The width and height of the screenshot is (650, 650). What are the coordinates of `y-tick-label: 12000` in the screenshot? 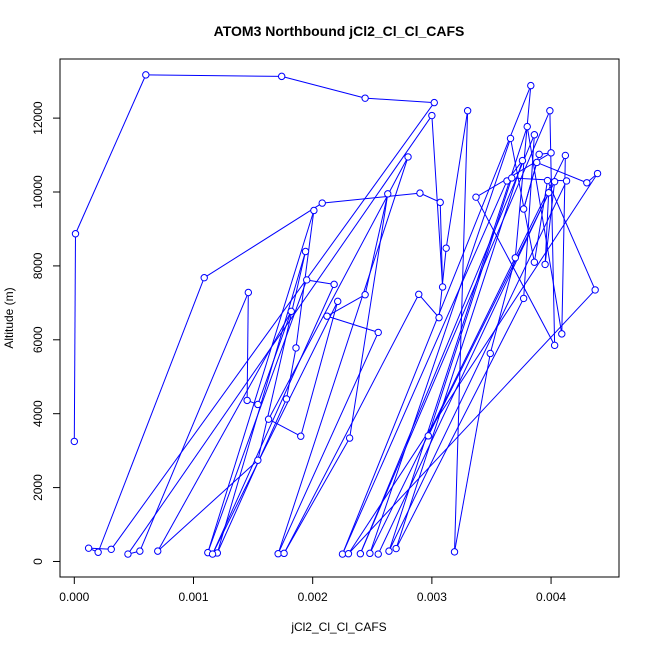 It's located at (38, 118).